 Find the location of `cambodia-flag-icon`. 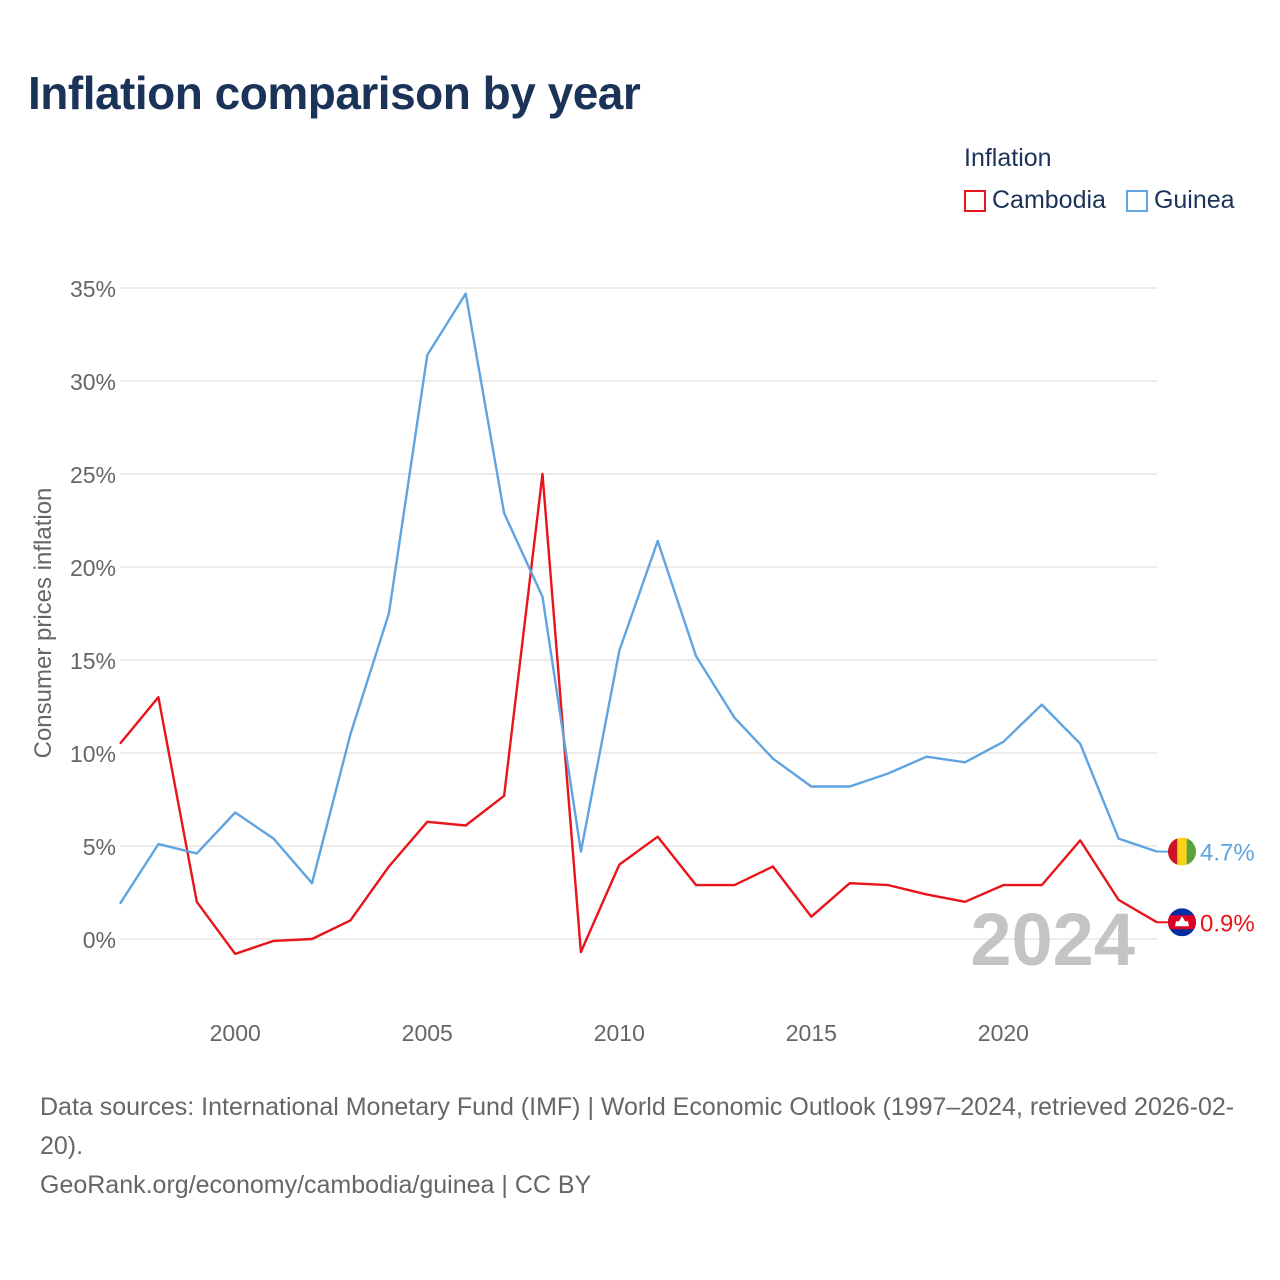

cambodia-flag-icon is located at coordinates (1182, 922).